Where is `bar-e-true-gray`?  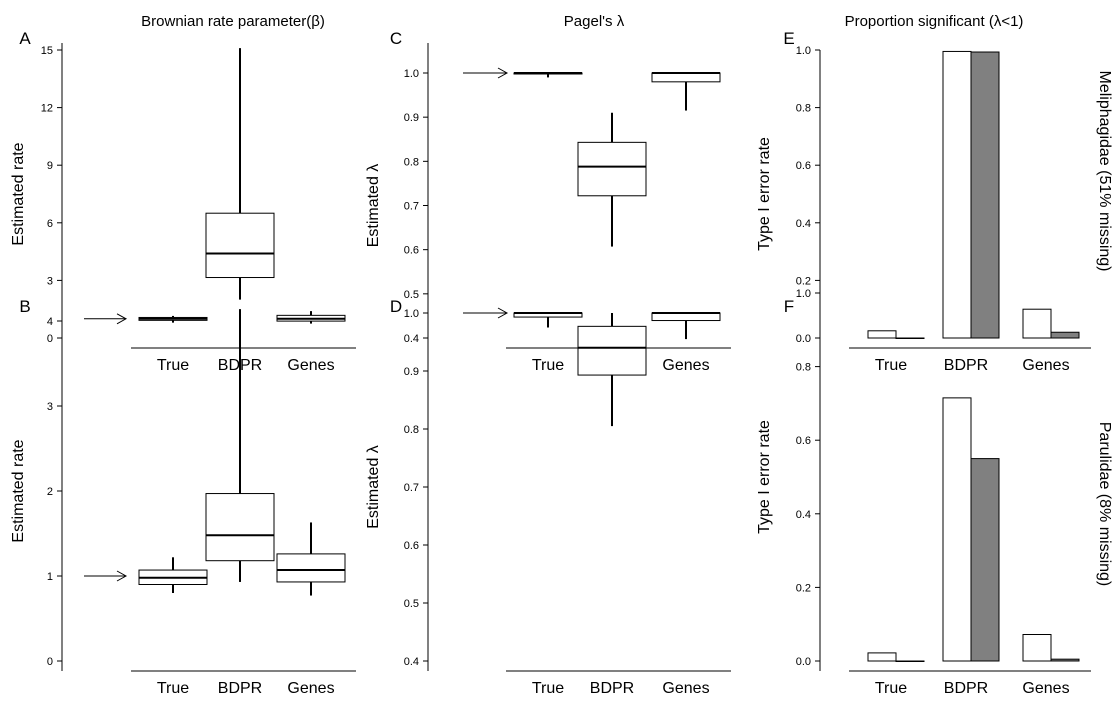
bar-e-true-gray is located at coordinates (910, 338).